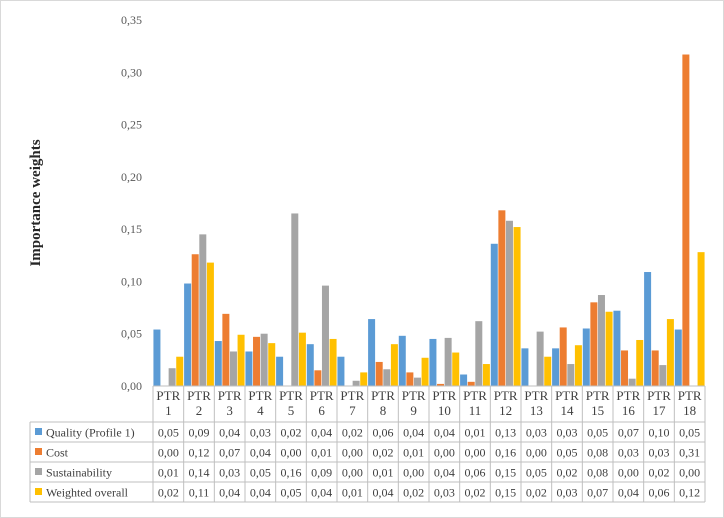 The width and height of the screenshot is (724, 518). I want to click on x-tick-label: 17, so click(660, 410).